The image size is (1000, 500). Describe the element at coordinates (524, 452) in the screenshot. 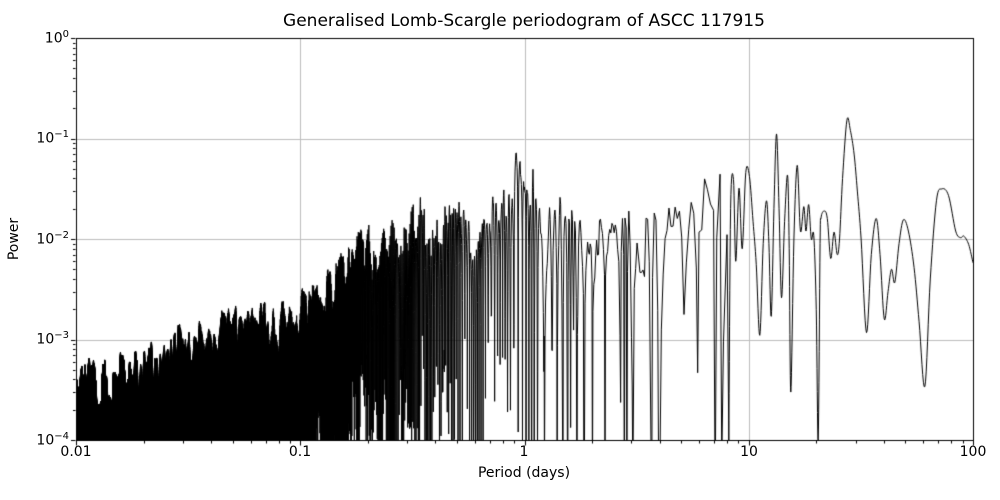

I see `x-tick-label-1: 1` at that location.